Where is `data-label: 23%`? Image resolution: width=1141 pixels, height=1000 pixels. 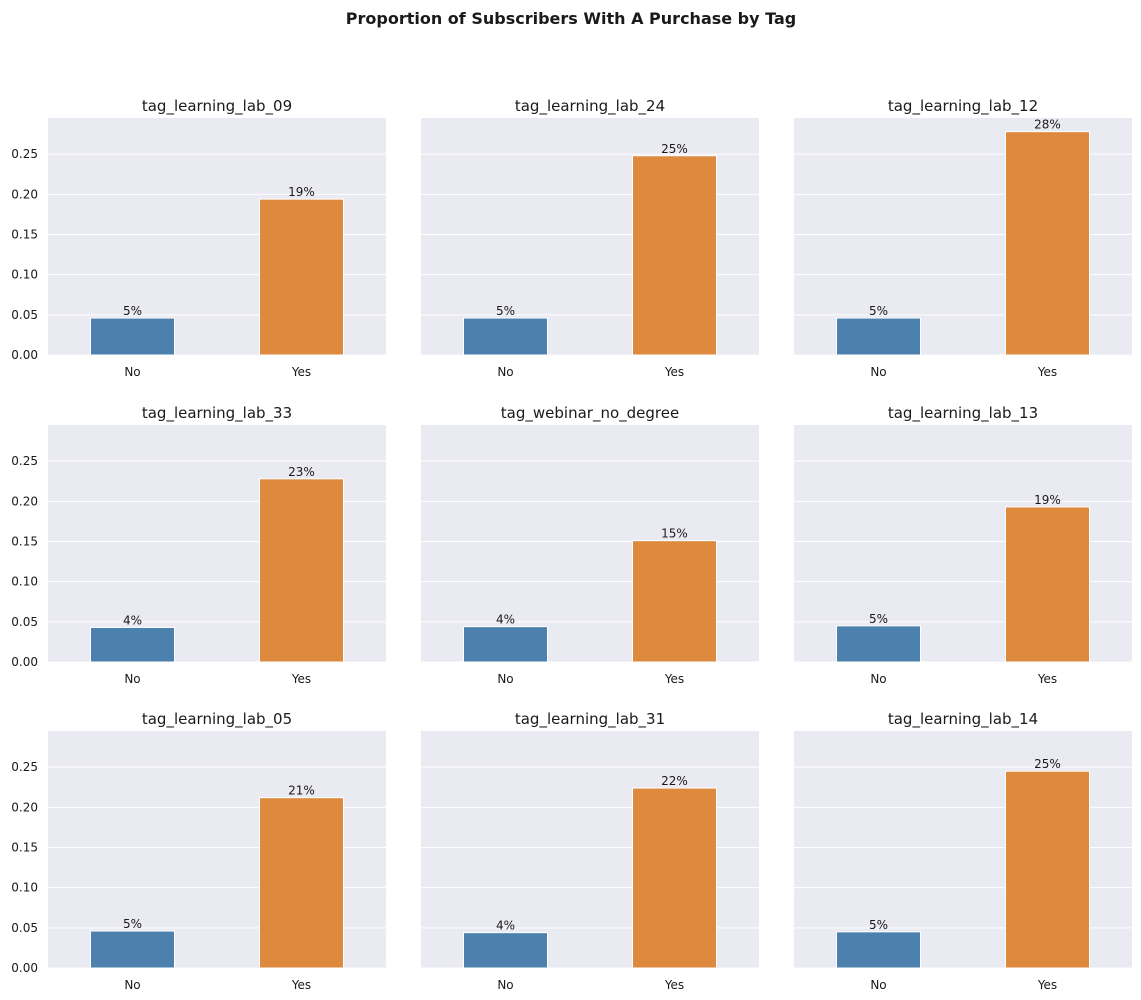 data-label: 23% is located at coordinates (301, 472).